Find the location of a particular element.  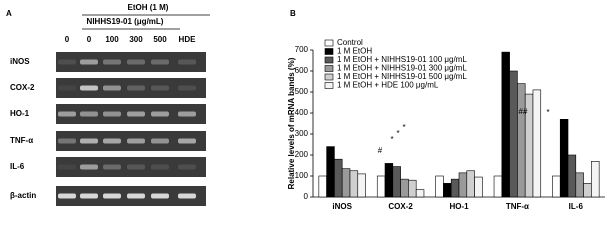

legend-label: 1 M EtOH is located at coordinates (354, 51).